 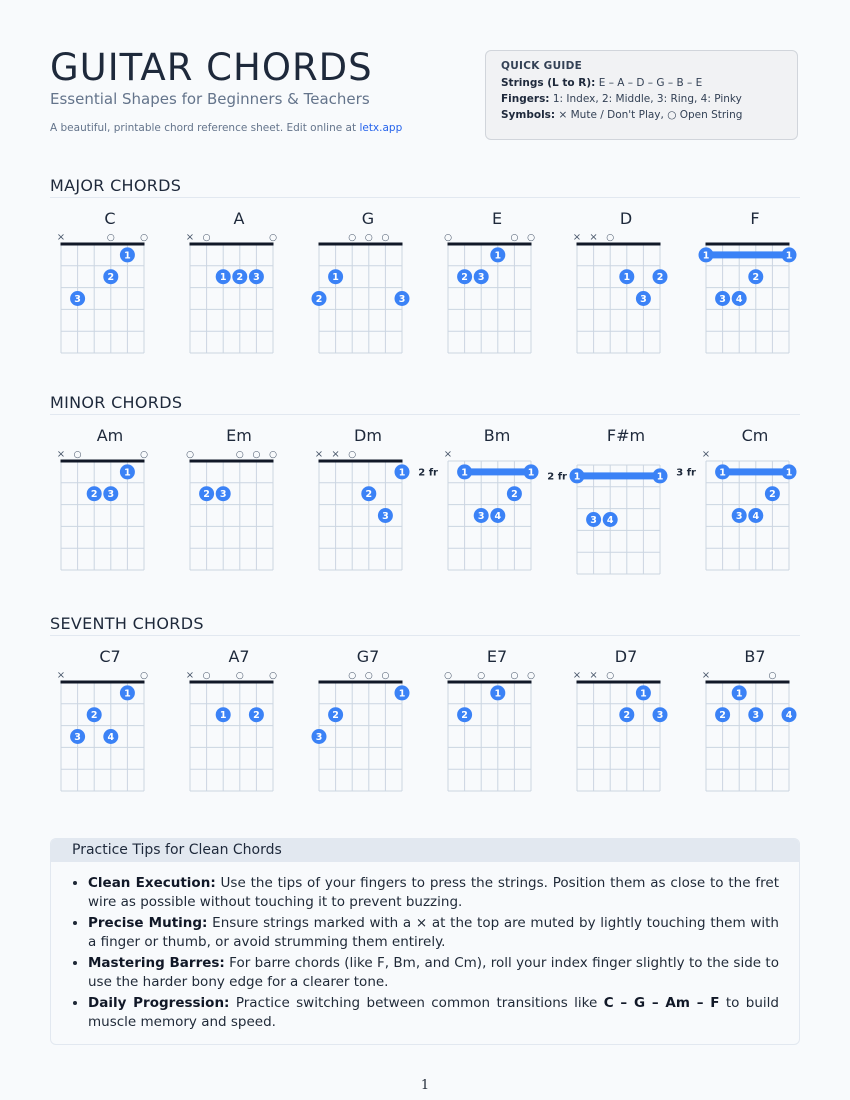 I want to click on tip-label: Mastering Barres:, so click(x=156, y=963).